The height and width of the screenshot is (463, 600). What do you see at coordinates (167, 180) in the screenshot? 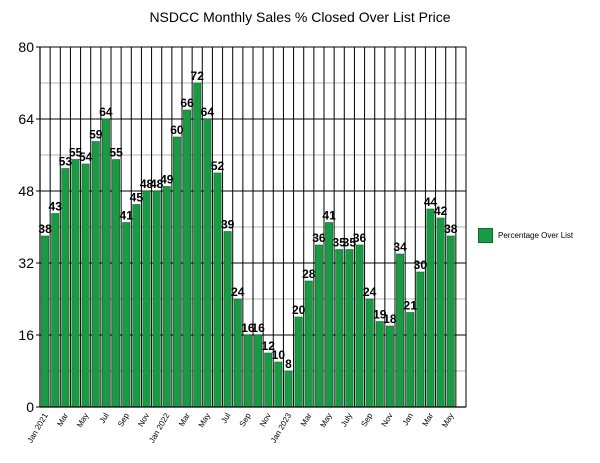
I see `data-label: 49` at bounding box center [167, 180].